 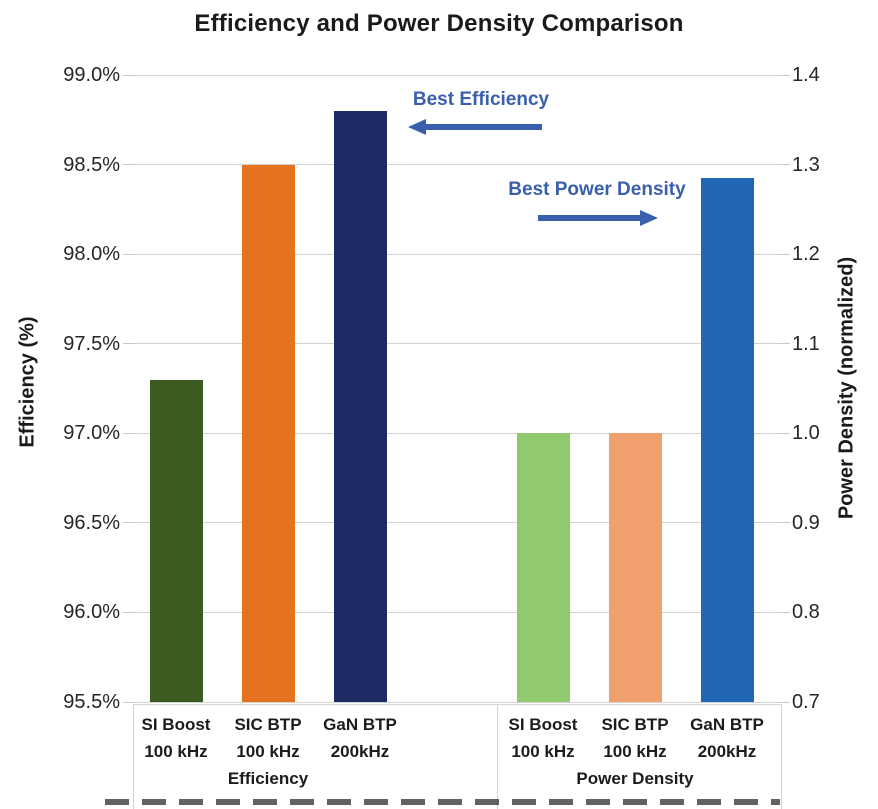 What do you see at coordinates (635, 567) in the screenshot?
I see `bar-power-density-sic-btp` at bounding box center [635, 567].